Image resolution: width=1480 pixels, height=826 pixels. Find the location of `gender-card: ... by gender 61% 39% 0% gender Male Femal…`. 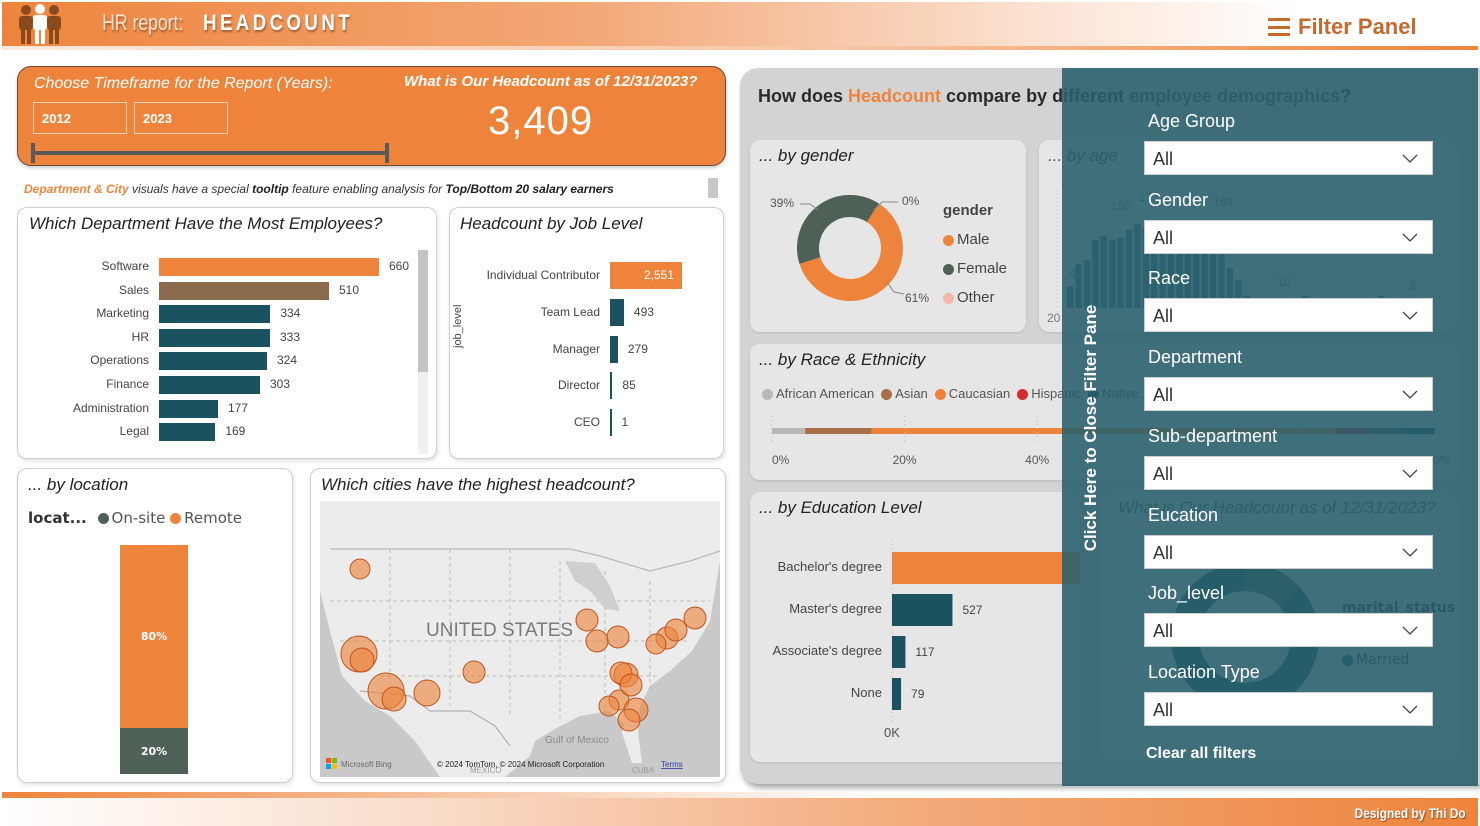

gender-card: ... by gender 61% 39% 0% gender Male Femal… is located at coordinates (888, 236).